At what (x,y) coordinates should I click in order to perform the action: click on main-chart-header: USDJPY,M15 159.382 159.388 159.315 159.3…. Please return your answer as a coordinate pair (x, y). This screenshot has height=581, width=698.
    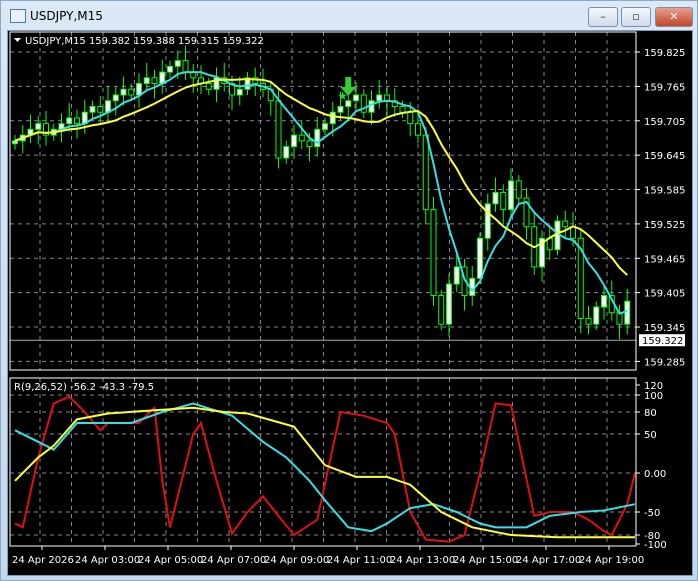
    Looking at the image, I should click on (144, 41).